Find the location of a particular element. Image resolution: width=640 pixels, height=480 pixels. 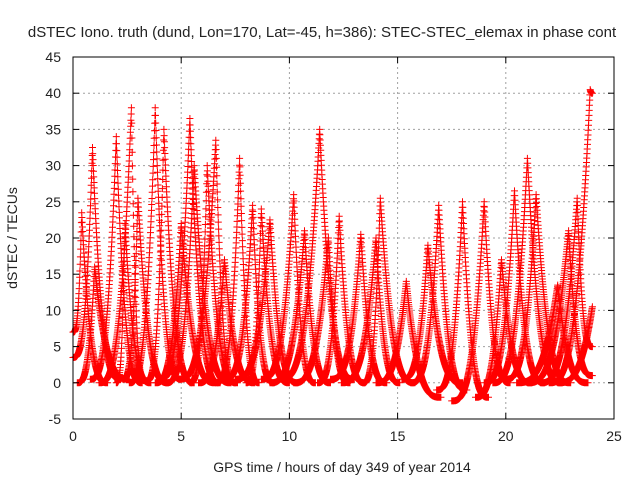

x-tick-label: 10 is located at coordinates (290, 436).